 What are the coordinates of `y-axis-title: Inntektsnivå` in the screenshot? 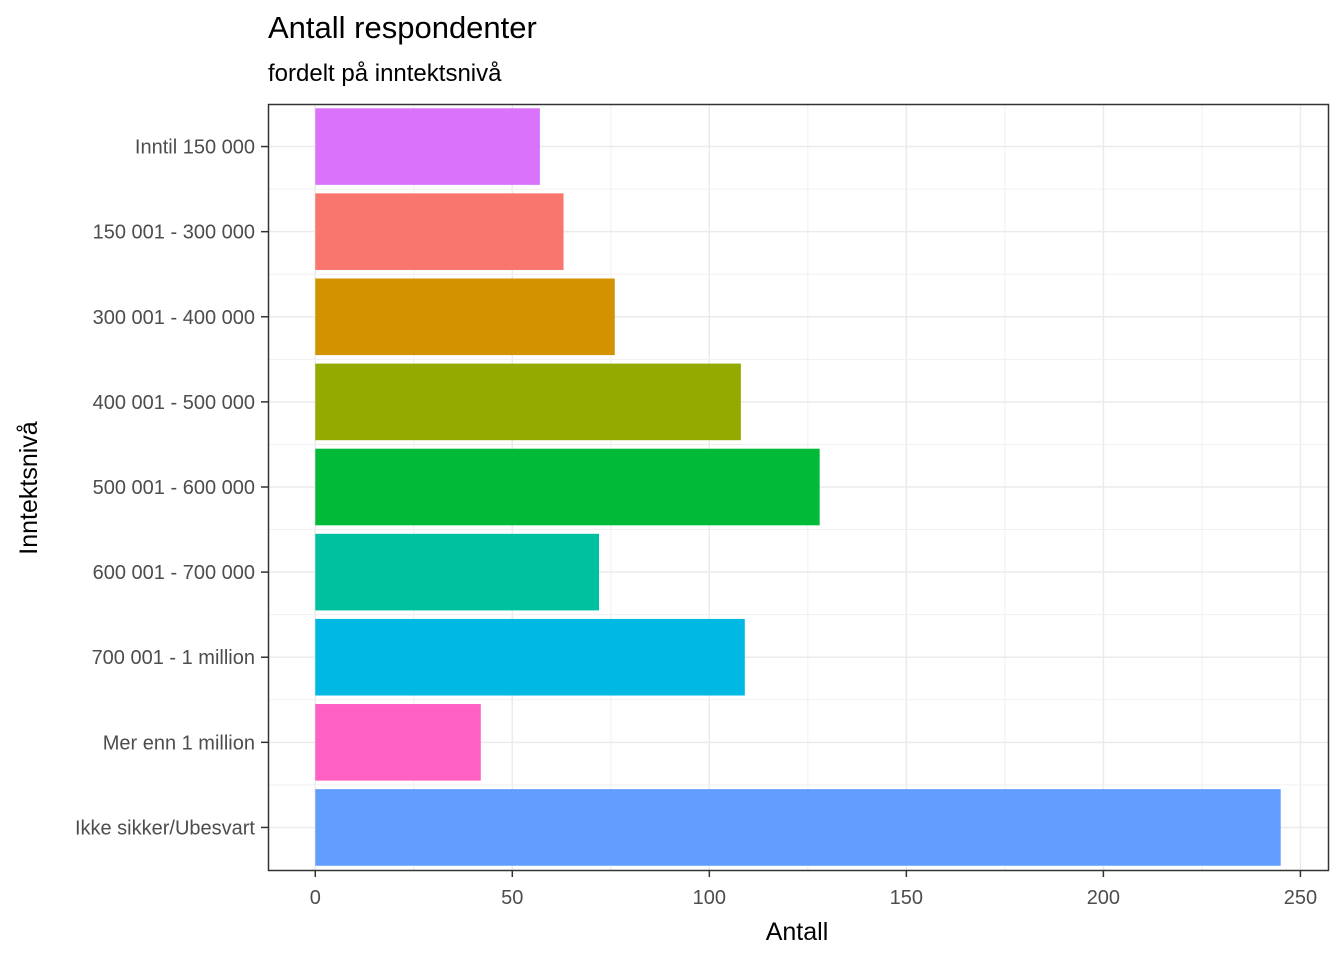 It's located at (29, 488).